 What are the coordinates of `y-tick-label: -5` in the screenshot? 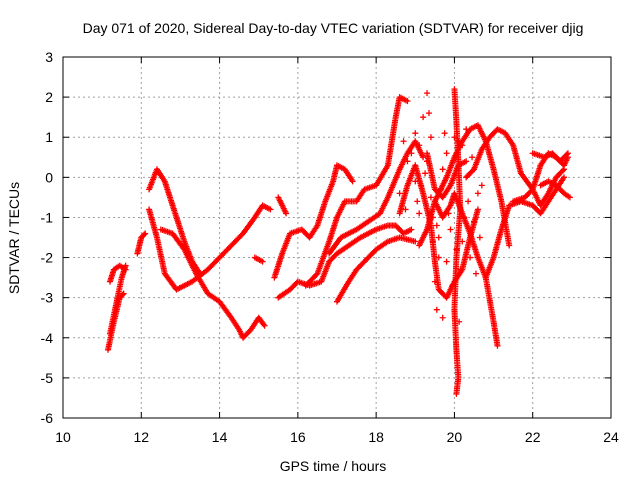 It's located at (47, 378).